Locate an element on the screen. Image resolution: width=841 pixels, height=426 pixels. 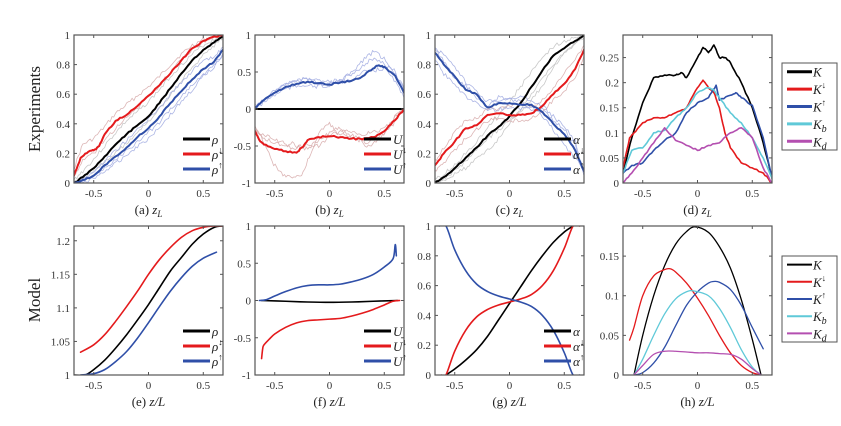
x-axis-label-panel: (g) is located at coordinates (501, 401).